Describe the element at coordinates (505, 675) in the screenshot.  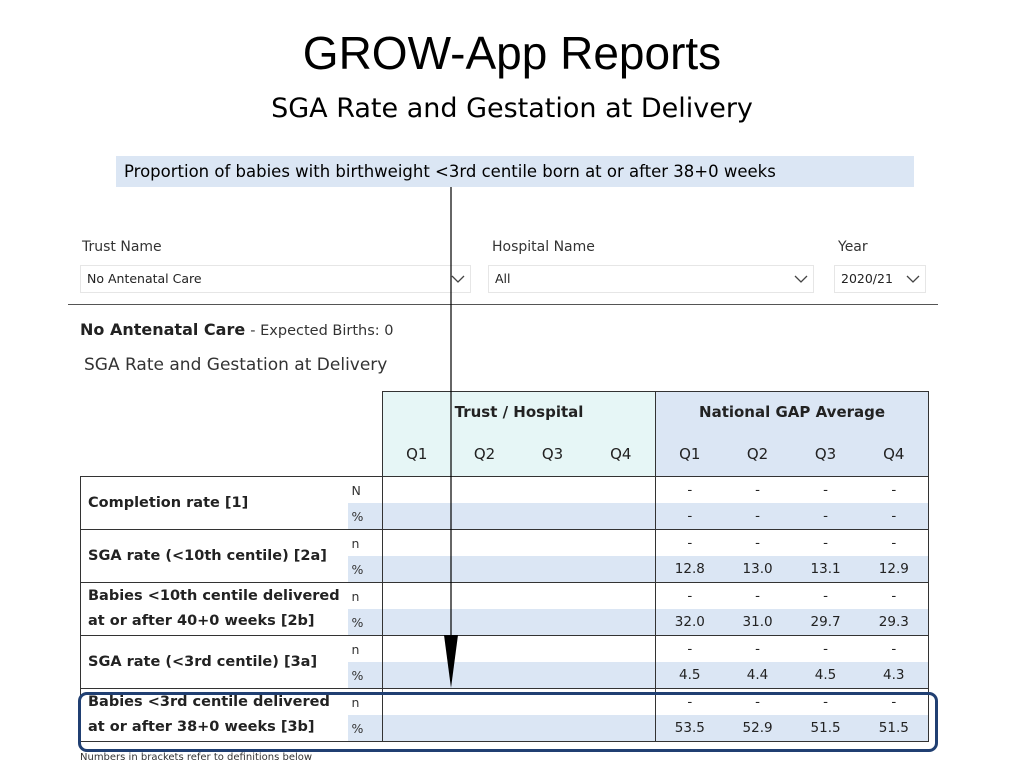
I see `table-row: % 4.5 4.4 4.5 4.3` at that location.